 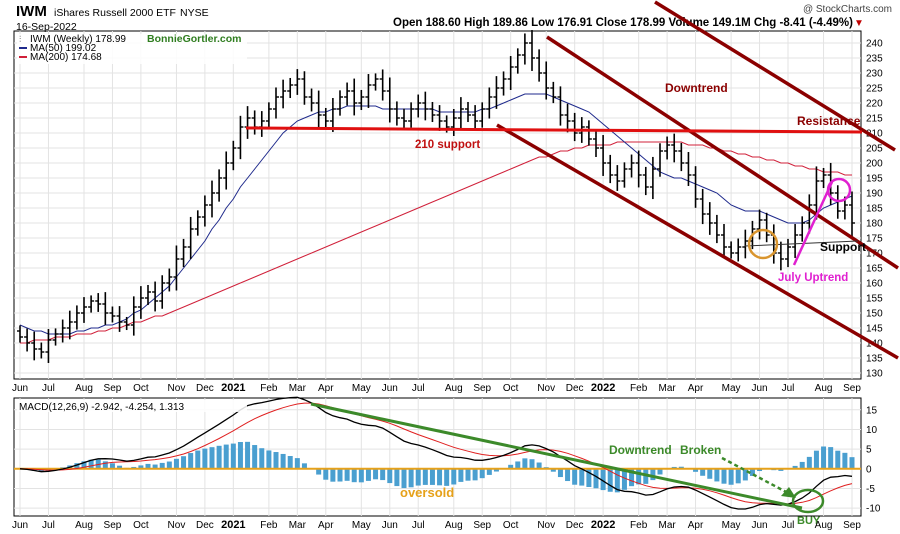 What do you see at coordinates (874, 89) in the screenshot?
I see `price-tick-label: 225` at bounding box center [874, 89].